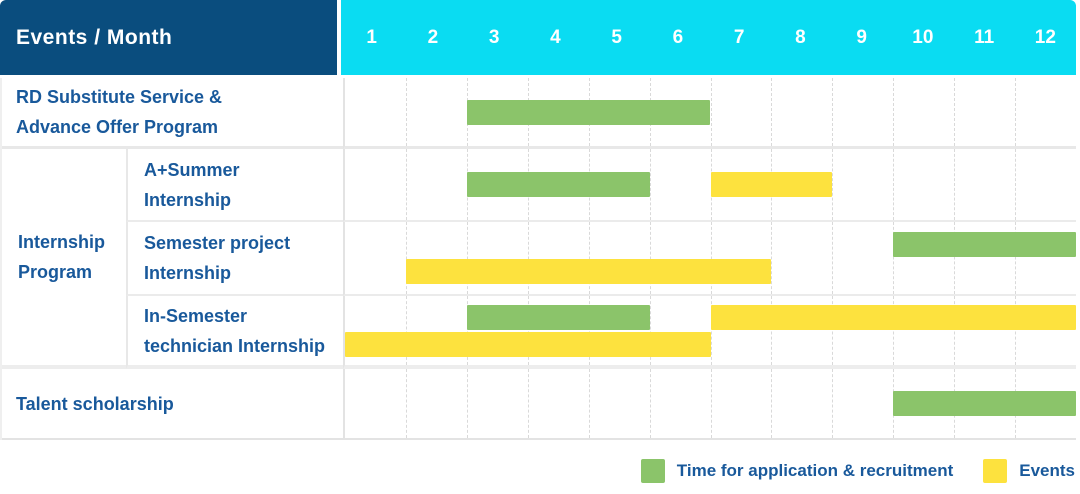 The width and height of the screenshot is (1080, 494). What do you see at coordinates (800, 37) in the screenshot?
I see `month-label: 8` at bounding box center [800, 37].